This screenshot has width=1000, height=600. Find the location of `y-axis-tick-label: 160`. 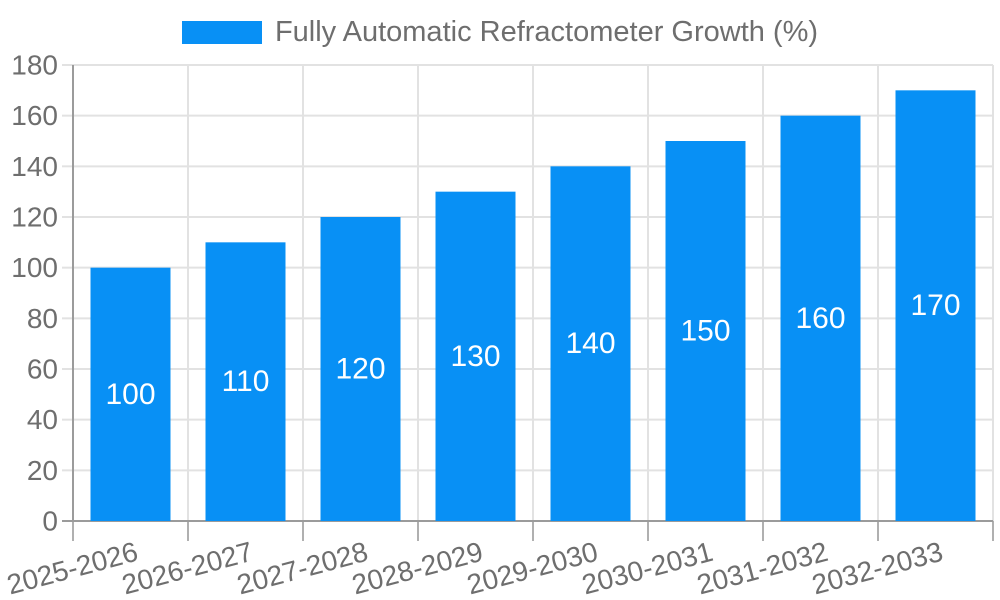

y-axis-tick-label: 160 is located at coordinates (34, 115).